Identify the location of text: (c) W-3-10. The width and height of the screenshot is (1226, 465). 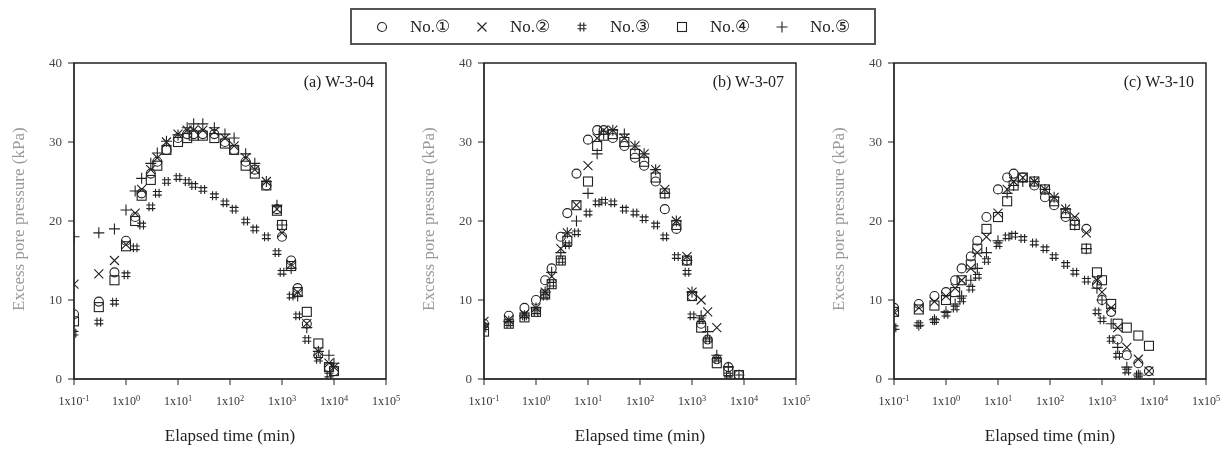
(1158, 82).